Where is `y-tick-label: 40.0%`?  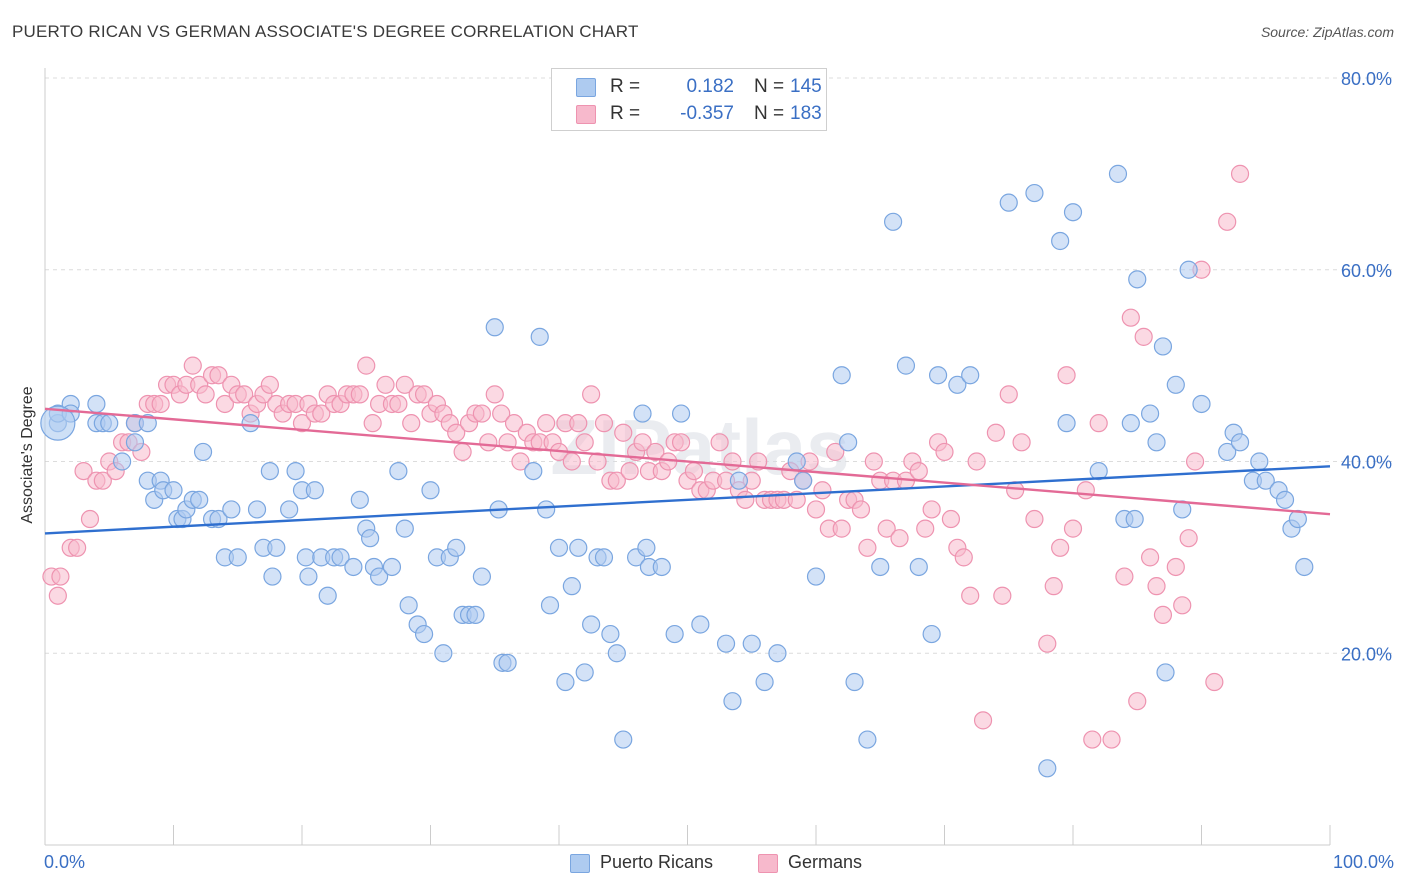
y-tick-label: 40.0% is located at coordinates (1366, 463).